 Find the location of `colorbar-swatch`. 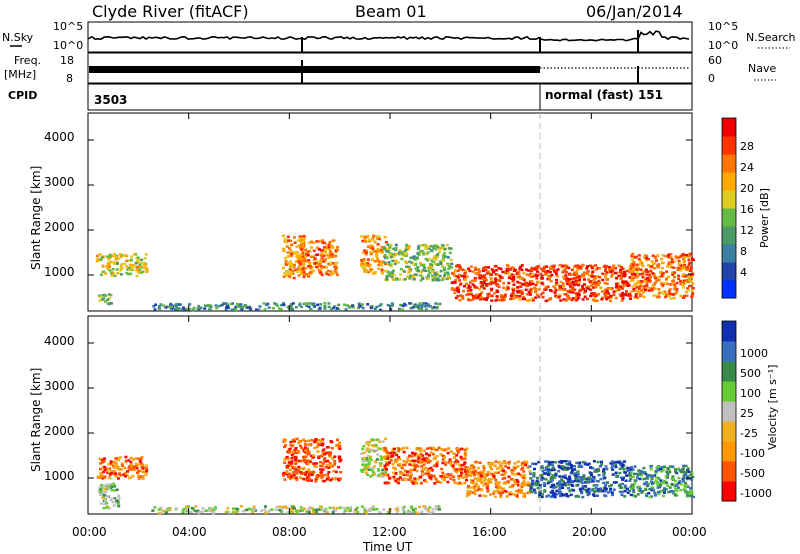

colorbar-swatch is located at coordinates (729, 199).